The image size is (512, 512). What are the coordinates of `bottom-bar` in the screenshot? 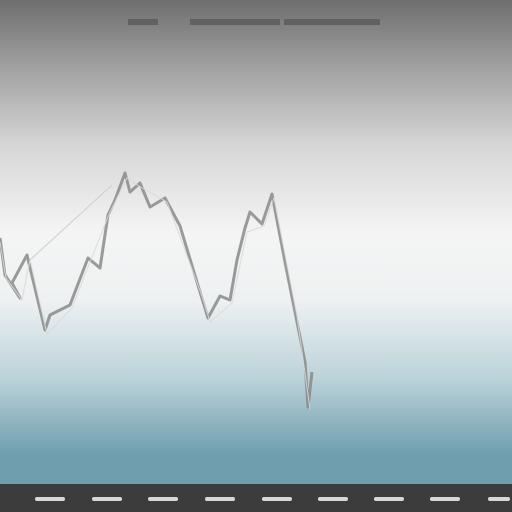 It's located at (256, 498).